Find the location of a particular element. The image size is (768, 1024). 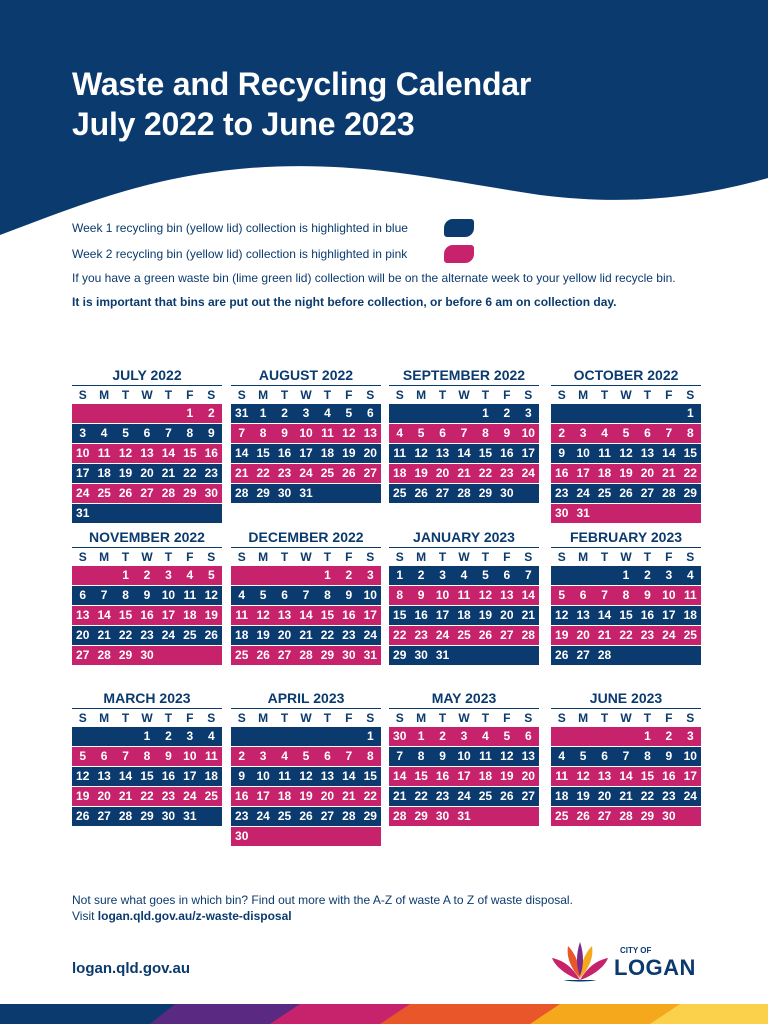

day-cell: 3 is located at coordinates (669, 575).